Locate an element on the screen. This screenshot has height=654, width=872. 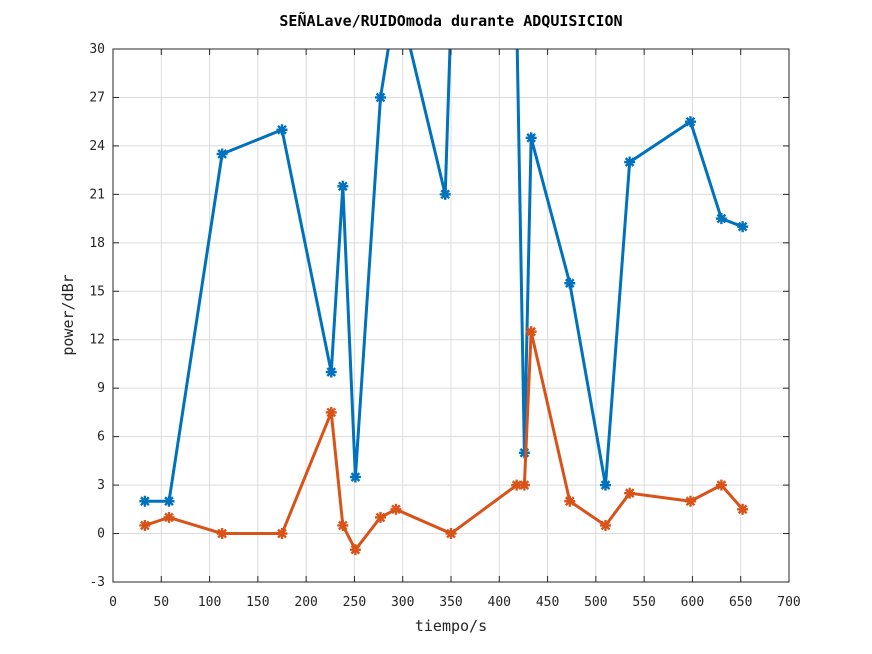
y-tick-label: 30 is located at coordinates (97, 49).